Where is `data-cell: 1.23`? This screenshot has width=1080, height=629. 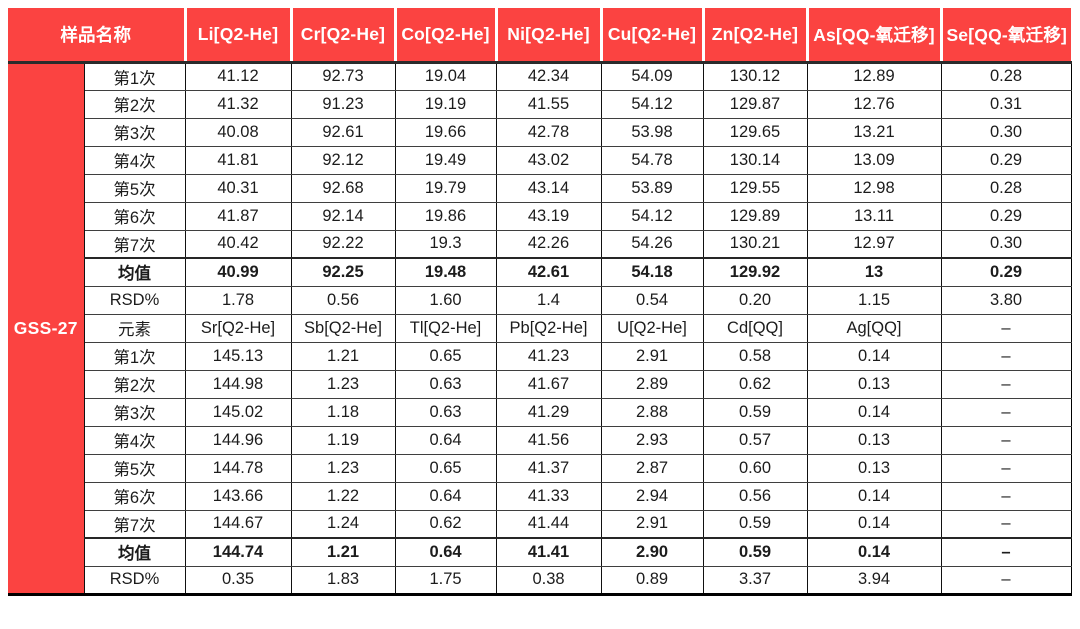 data-cell: 1.23 is located at coordinates (343, 468).